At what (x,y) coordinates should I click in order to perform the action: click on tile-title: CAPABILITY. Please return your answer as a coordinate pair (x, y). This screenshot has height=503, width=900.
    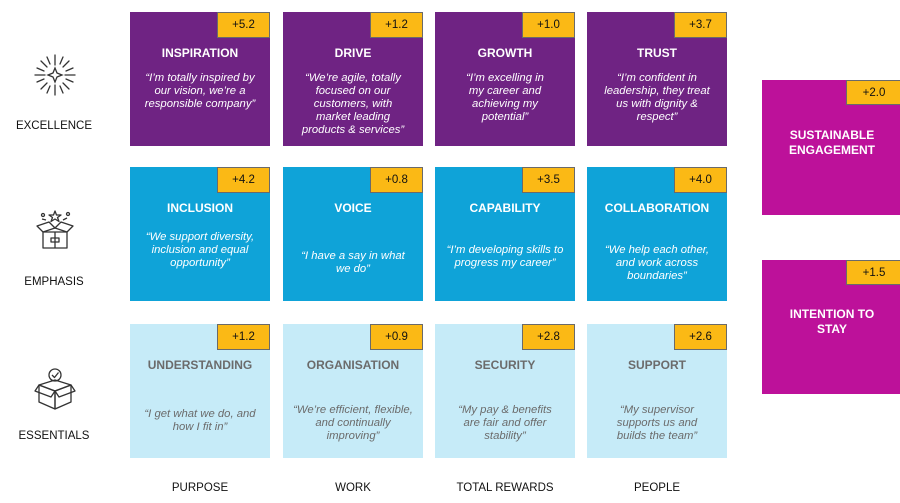
    Looking at the image, I should click on (505, 208).